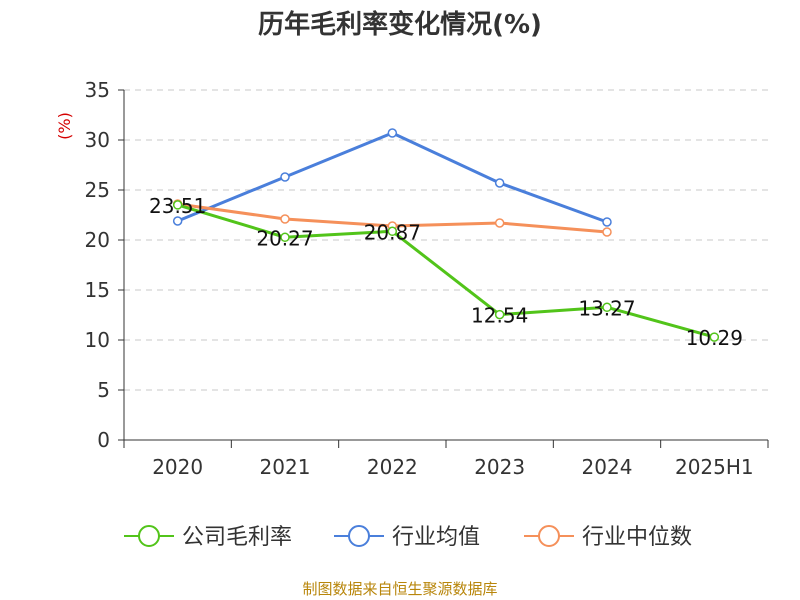  Describe the element at coordinates (97, 190) in the screenshot. I see `y-tick-label: 25` at that location.